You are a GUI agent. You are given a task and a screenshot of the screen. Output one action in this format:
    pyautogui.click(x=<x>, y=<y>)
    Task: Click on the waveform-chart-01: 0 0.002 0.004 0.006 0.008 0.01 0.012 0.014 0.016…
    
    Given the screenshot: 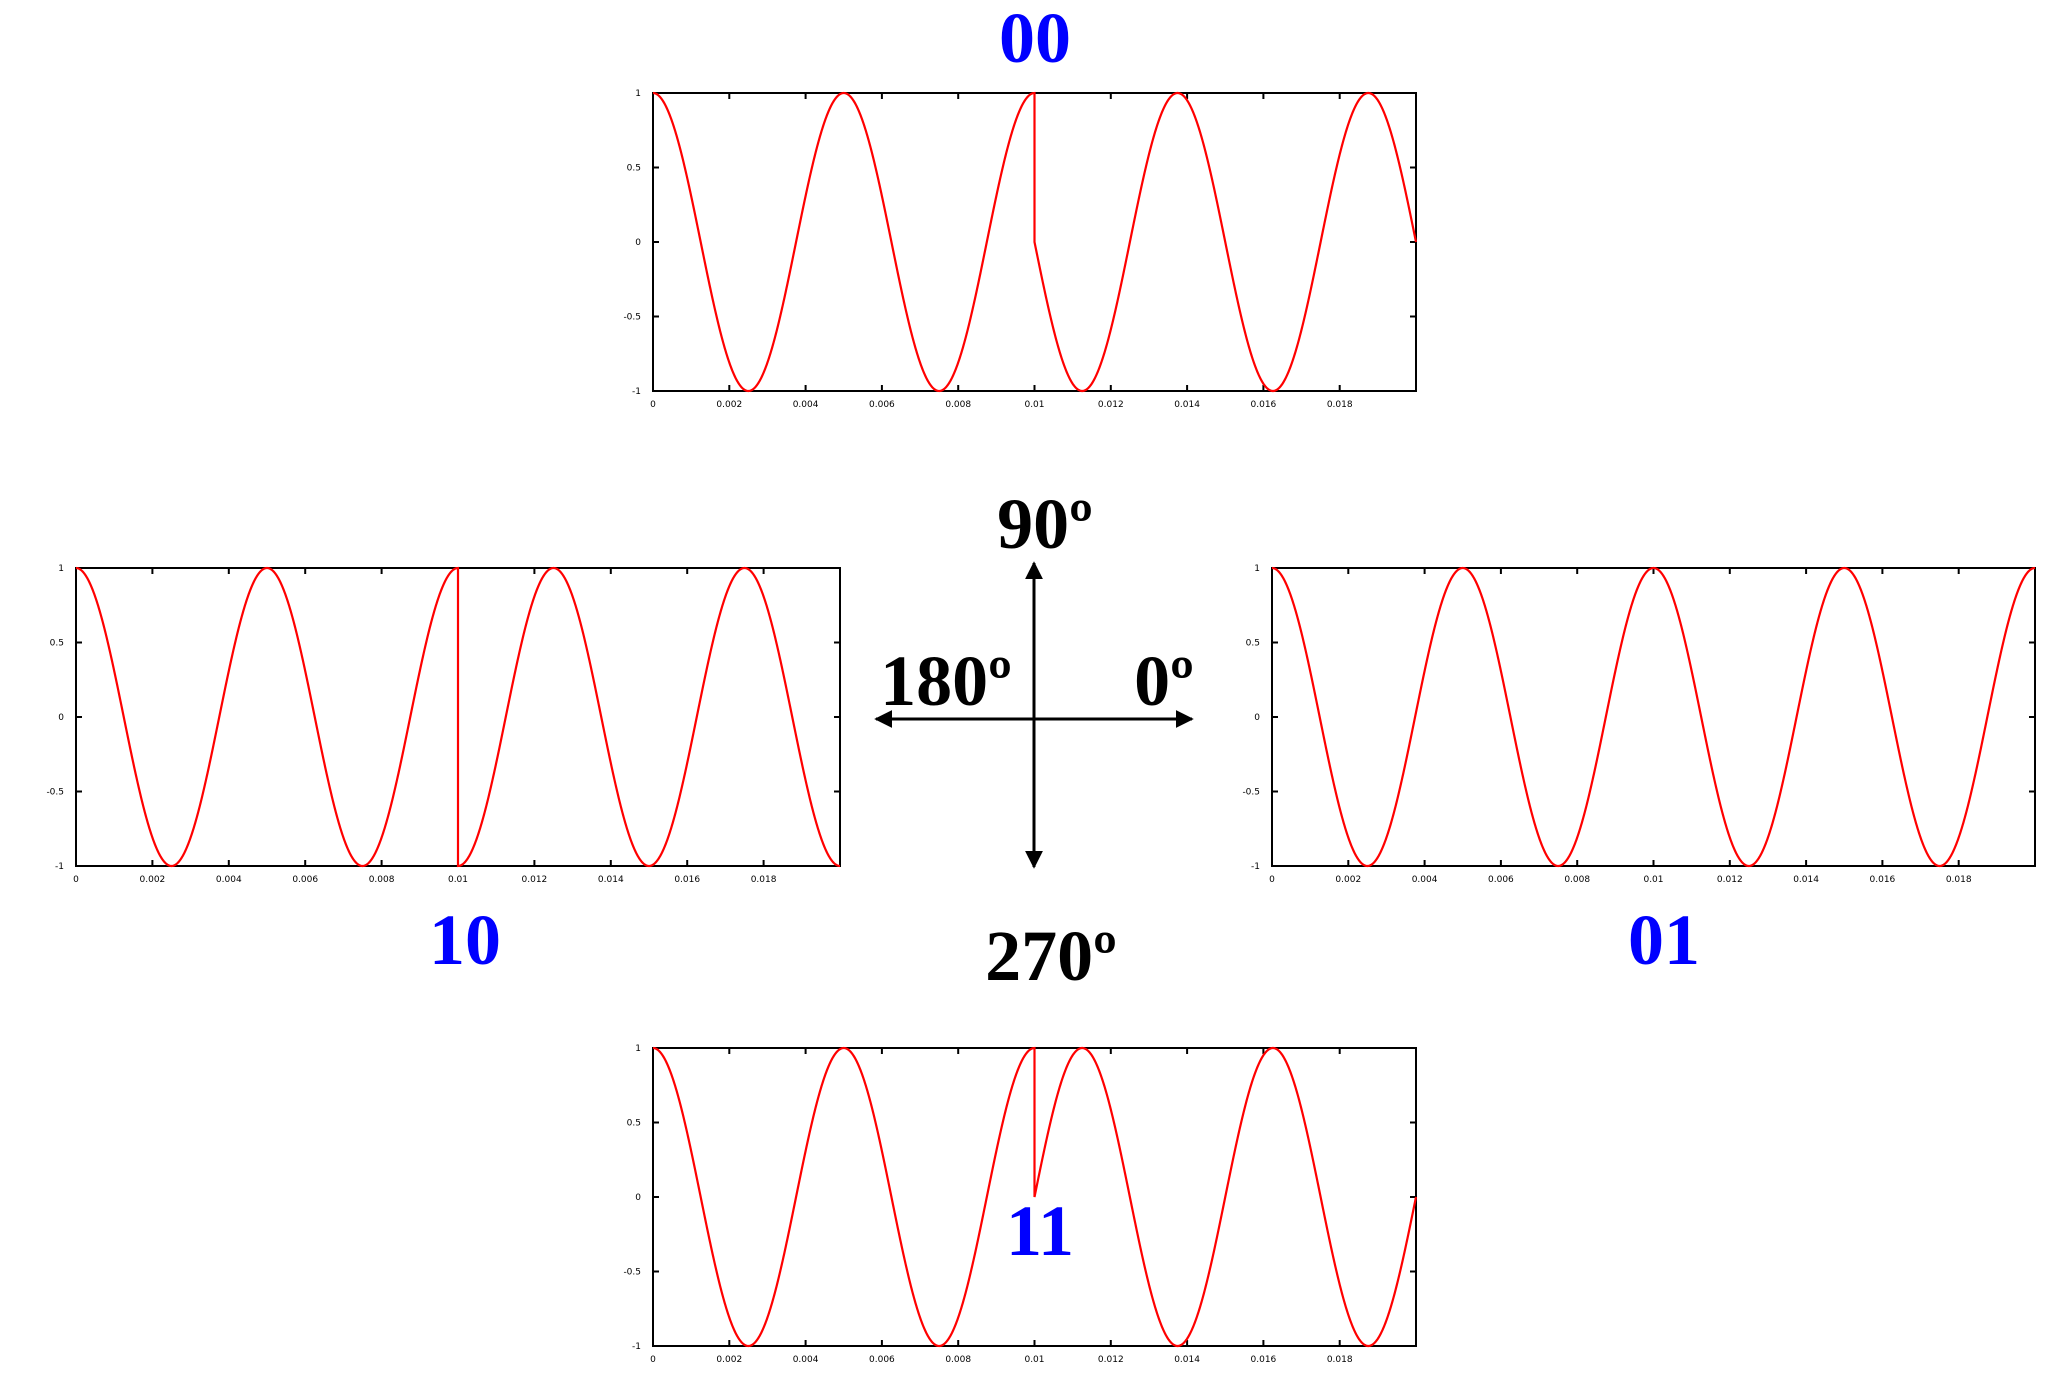 What is the action you would take?
    pyautogui.click(x=1639, y=724)
    